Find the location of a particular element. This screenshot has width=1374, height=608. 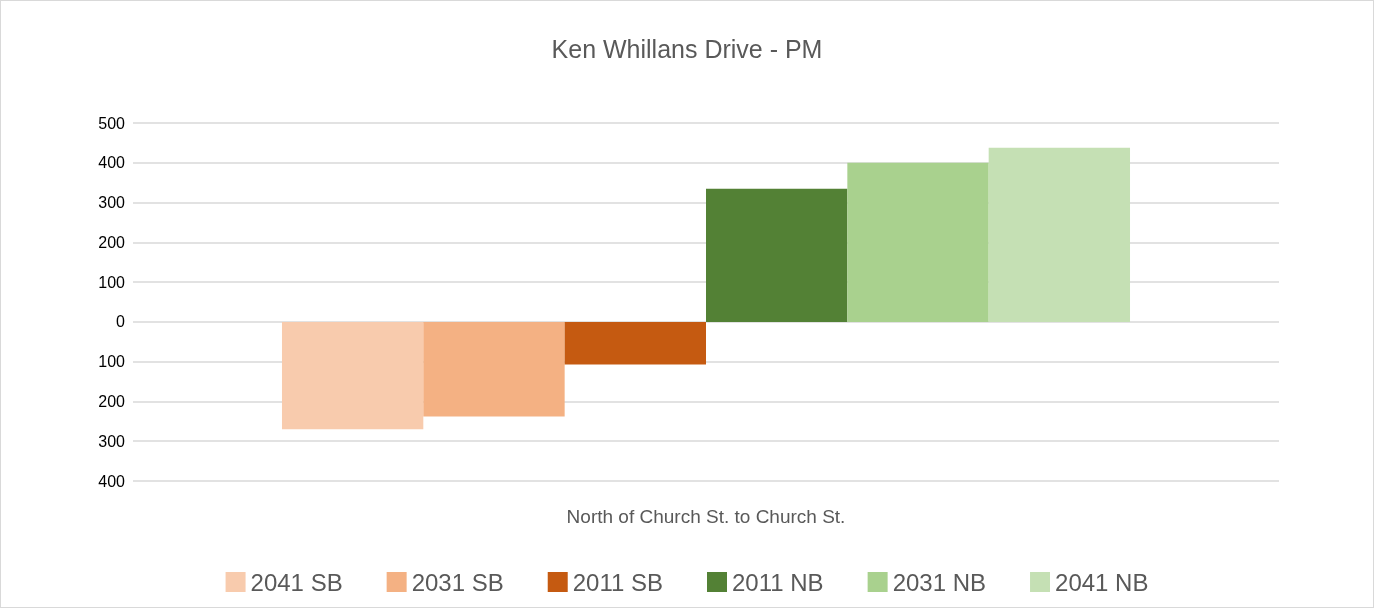

y-tick-label: 0 is located at coordinates (121, 322).